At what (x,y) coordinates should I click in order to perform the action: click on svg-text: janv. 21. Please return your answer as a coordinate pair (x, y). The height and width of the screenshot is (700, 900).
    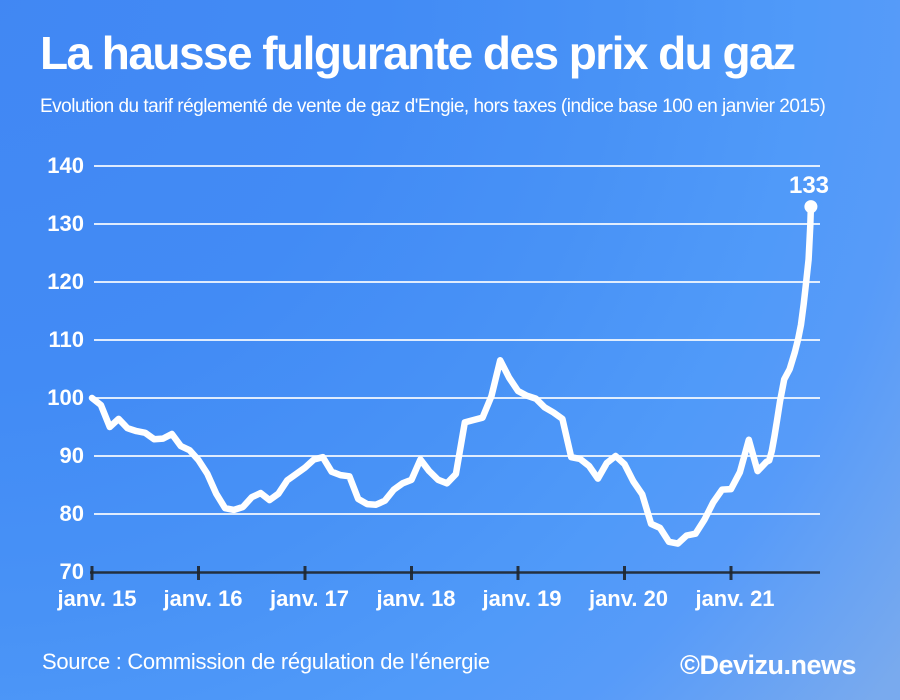
    Looking at the image, I should click on (734, 598).